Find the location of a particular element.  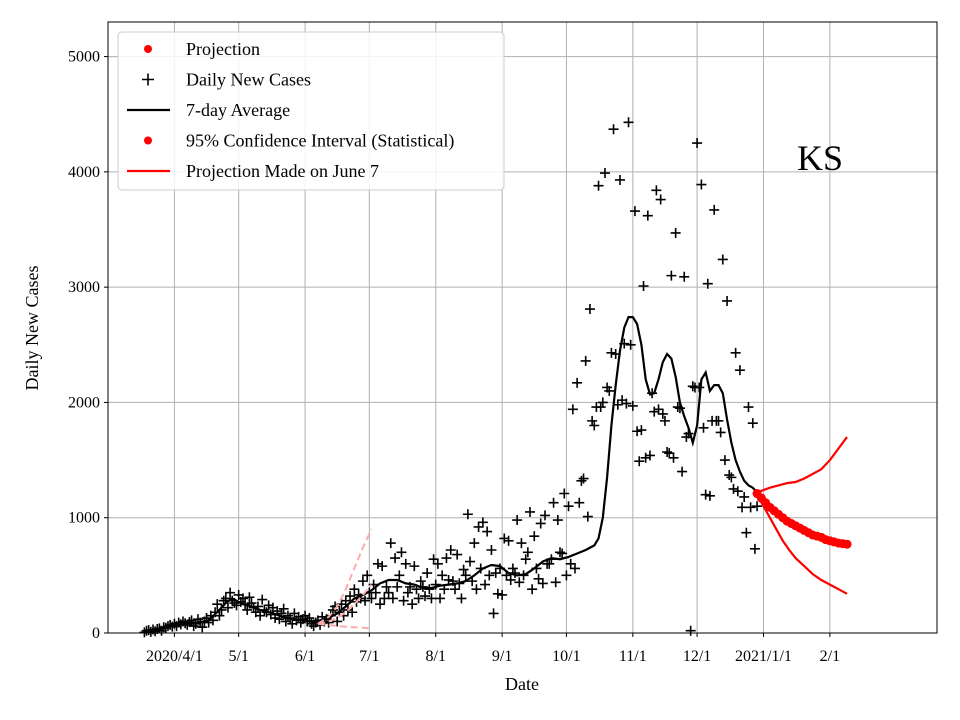

state-annotation: KS is located at coordinates (820, 158).